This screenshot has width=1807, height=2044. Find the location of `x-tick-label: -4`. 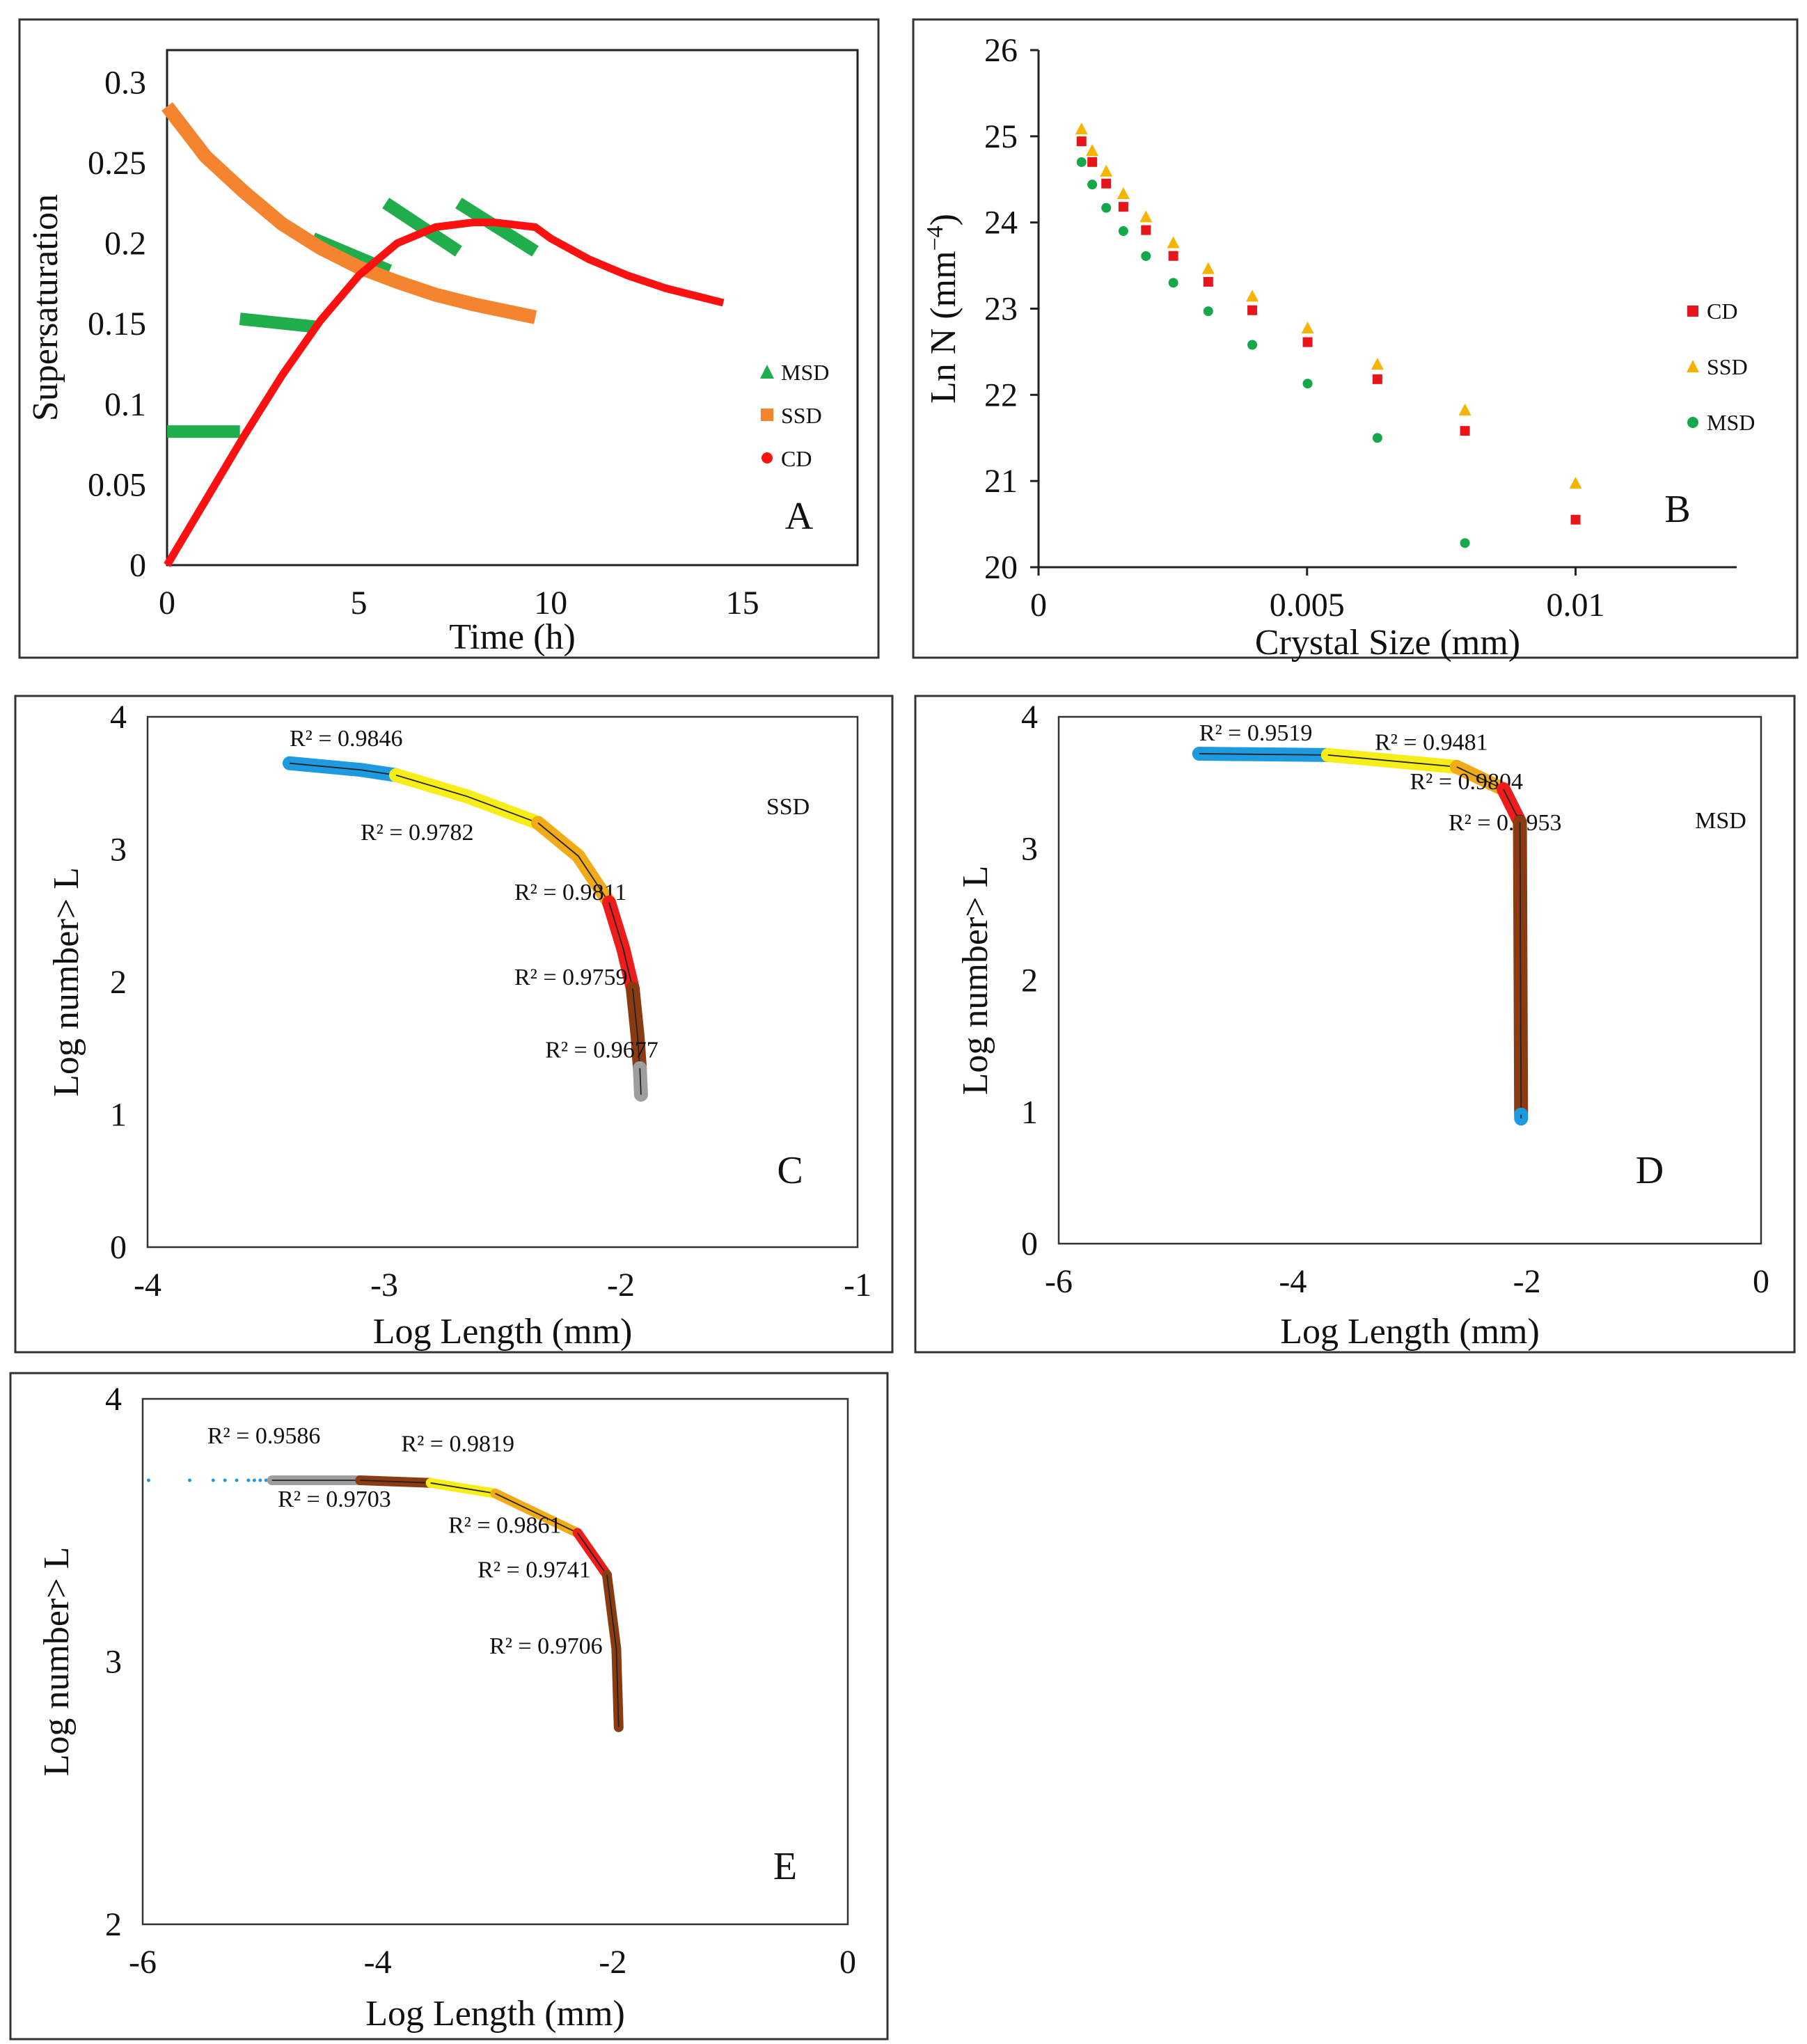

x-tick-label: -4 is located at coordinates (378, 1963).